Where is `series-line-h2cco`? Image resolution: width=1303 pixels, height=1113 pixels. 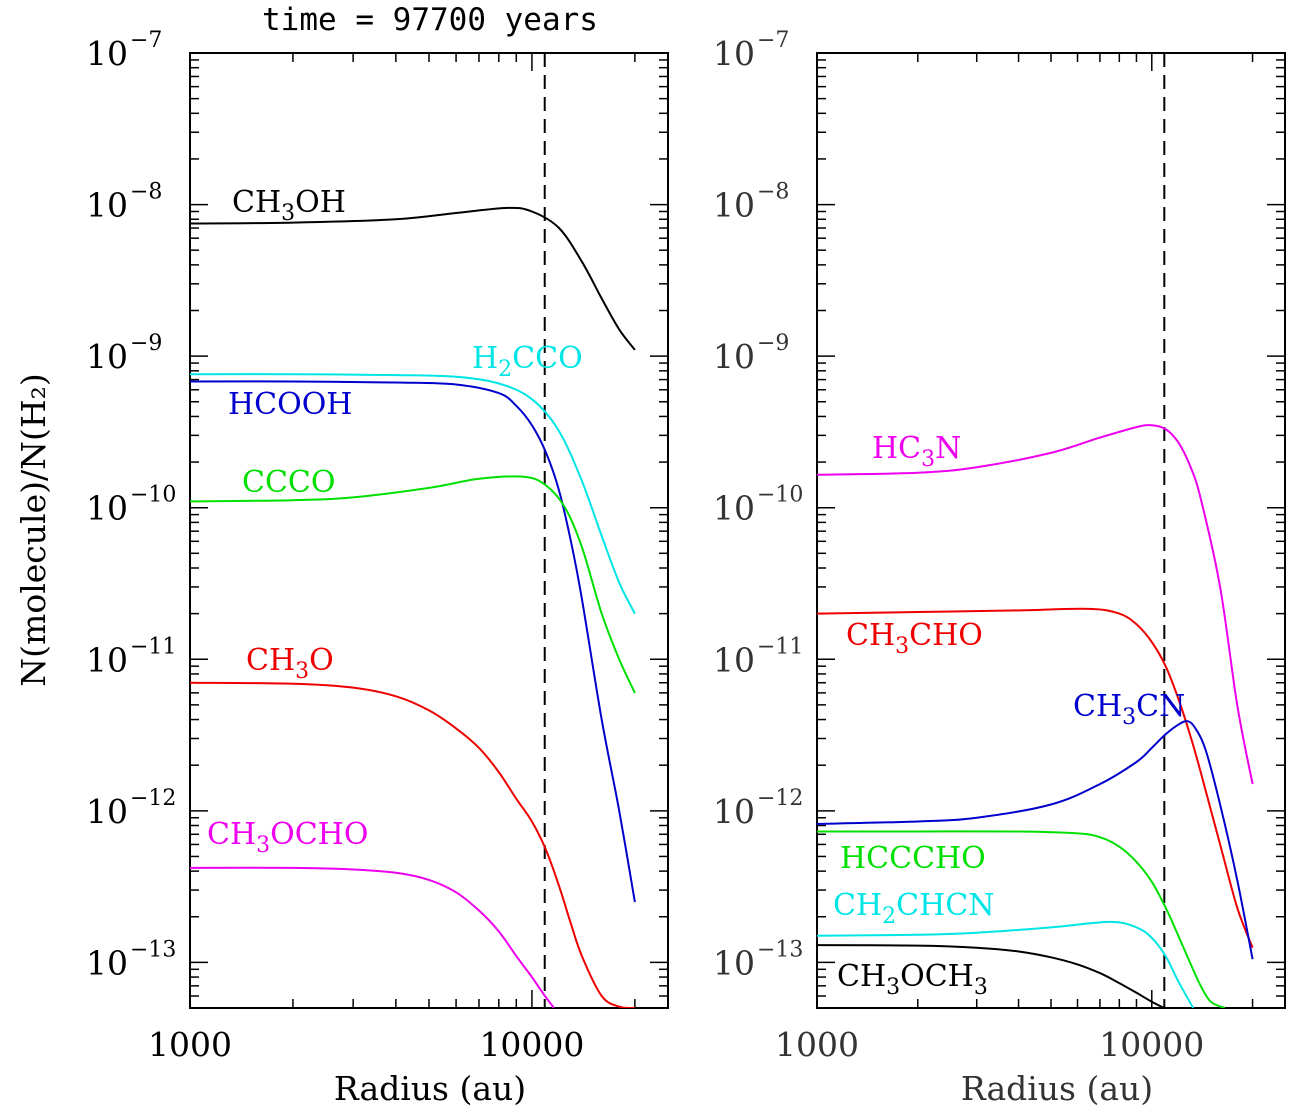
series-line-h2cco is located at coordinates (413, 494).